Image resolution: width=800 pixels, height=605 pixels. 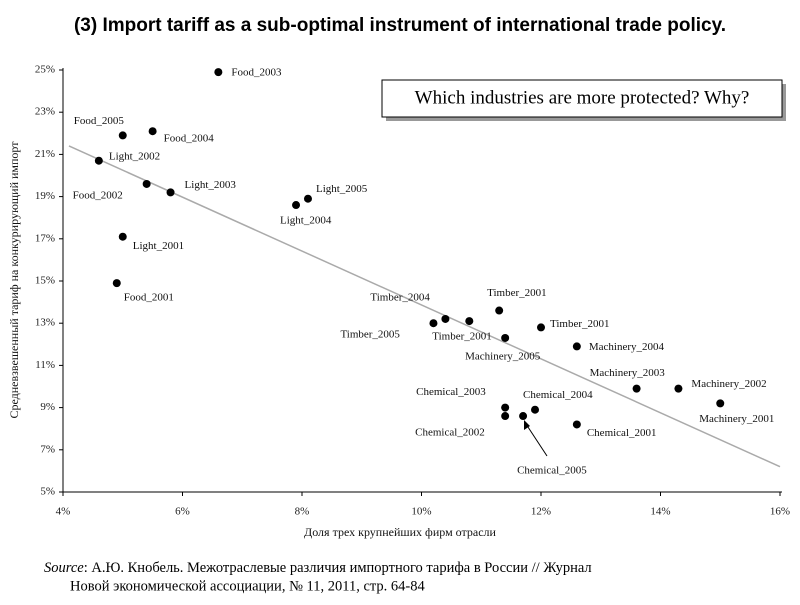 I want to click on point-label: Chemical_2003, so click(x=451, y=392).